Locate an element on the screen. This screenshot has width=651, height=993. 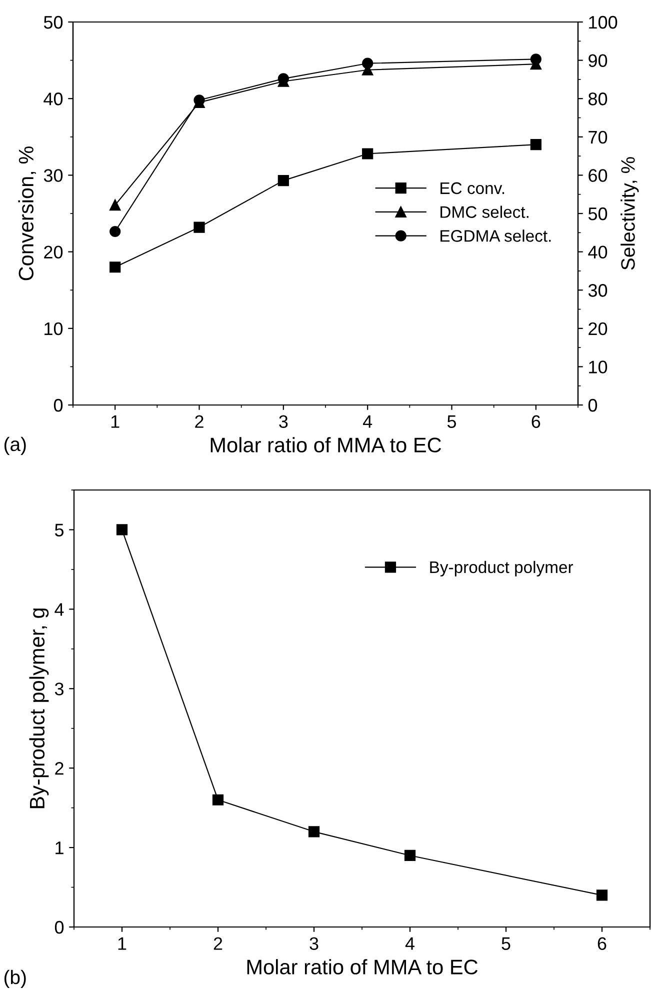
y2-tick-label: 50 is located at coordinates (598, 213).